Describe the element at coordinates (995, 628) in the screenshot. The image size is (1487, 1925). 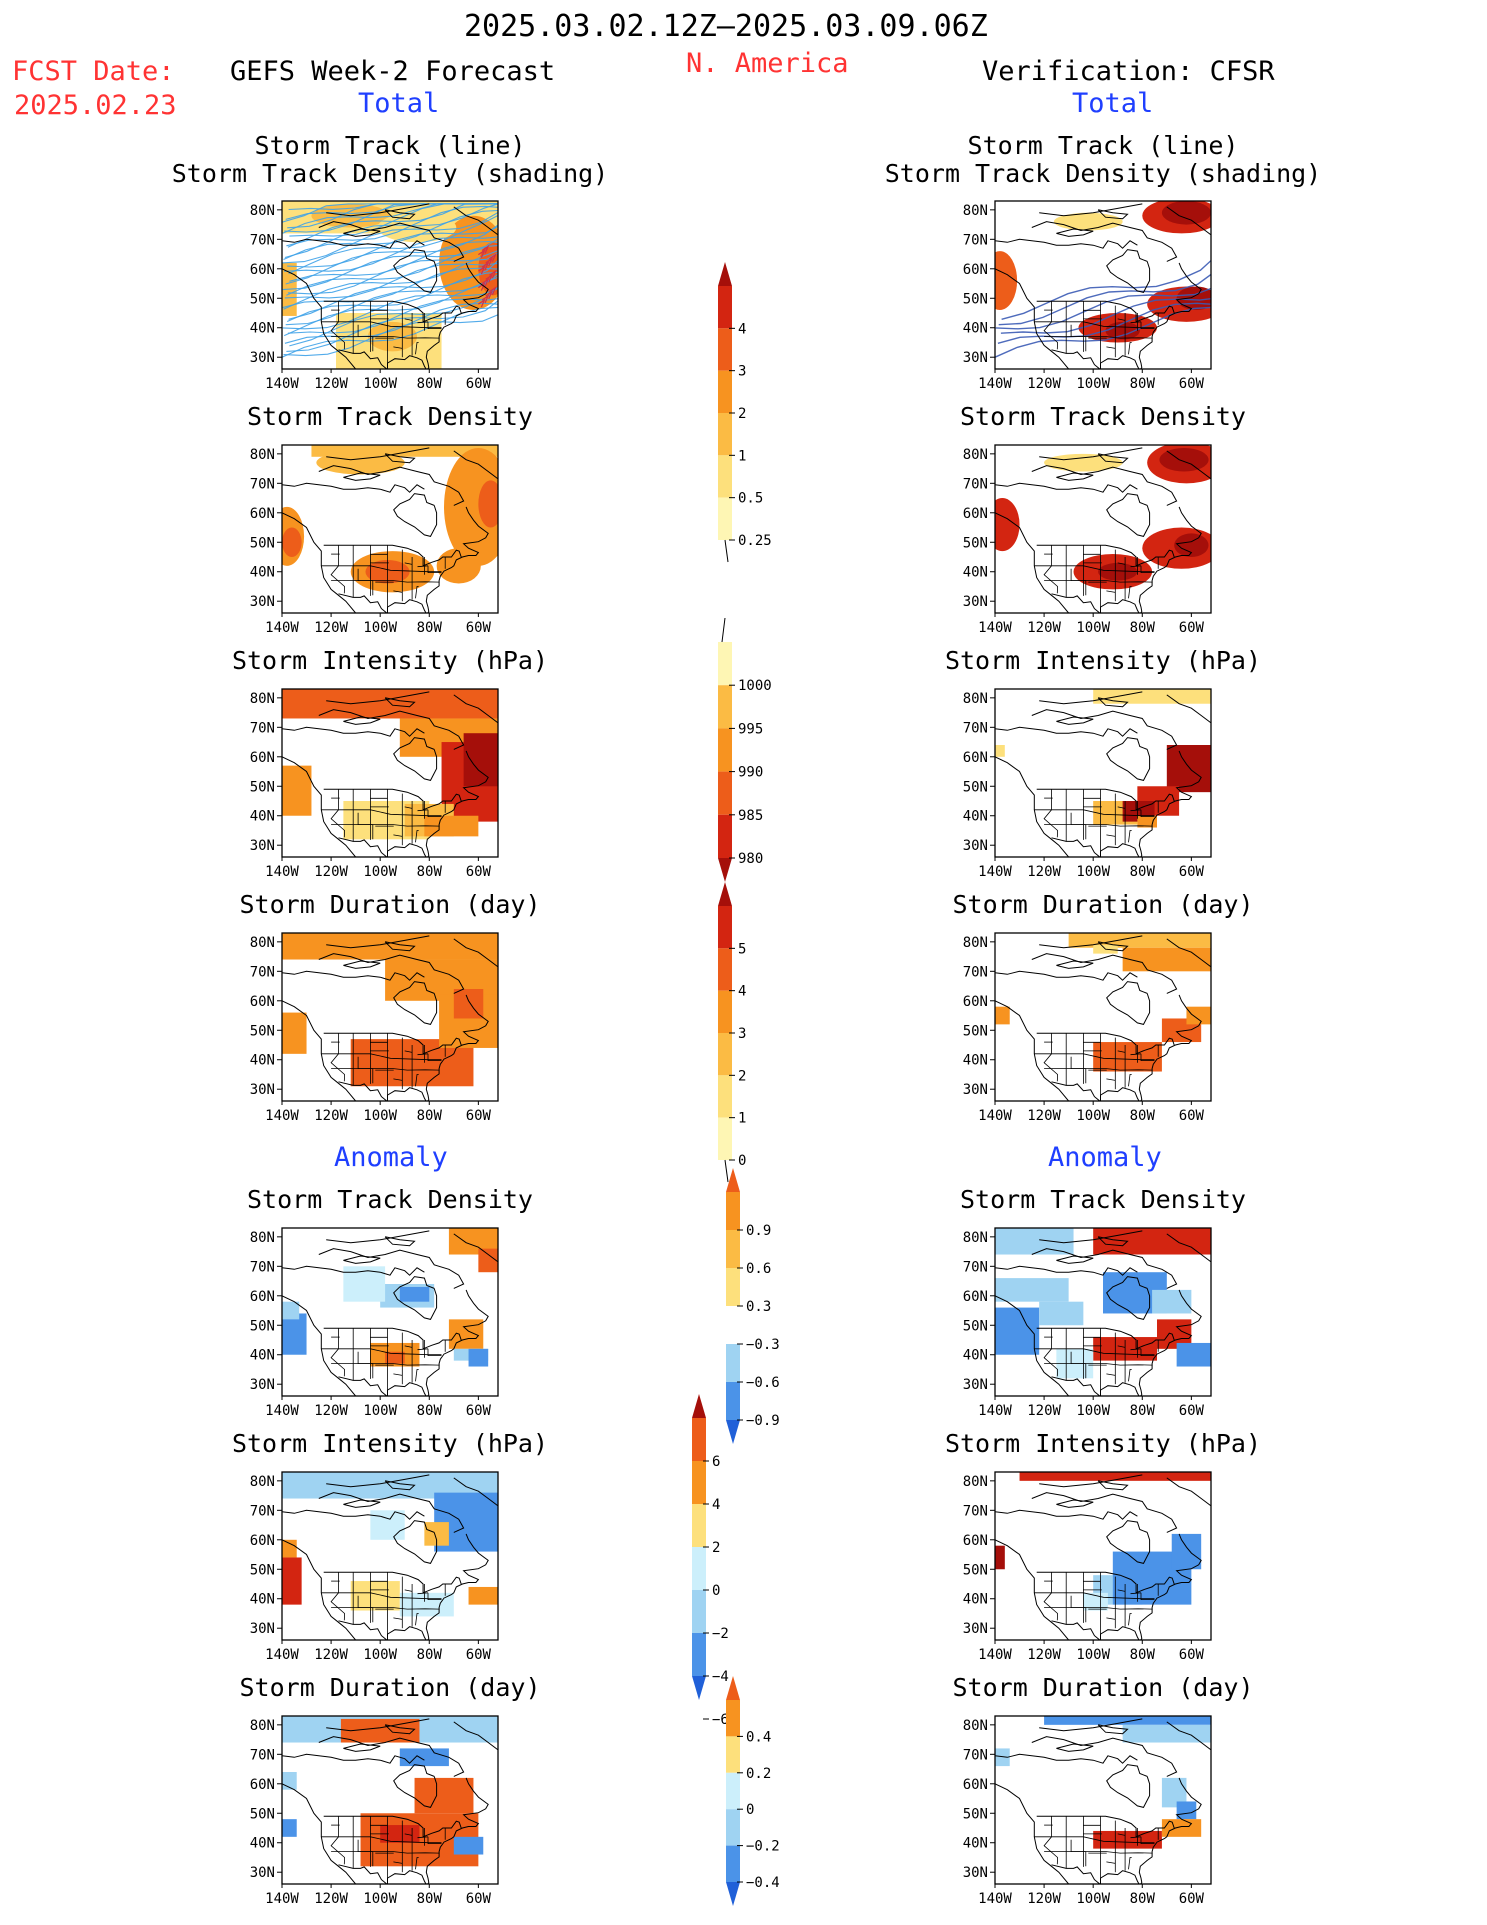
I see `lon-tick-label: 140W` at that location.